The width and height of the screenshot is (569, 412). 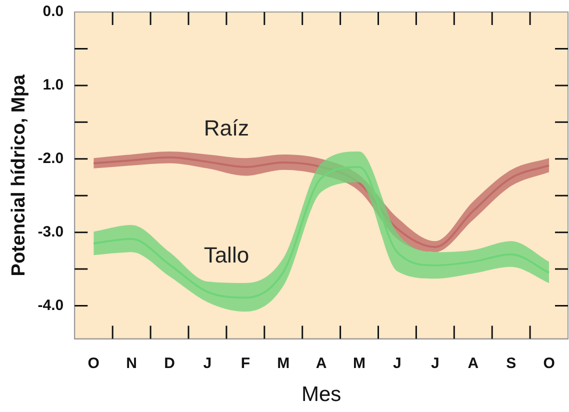 What do you see at coordinates (131, 363) in the screenshot?
I see `x-tick-label: N` at bounding box center [131, 363].